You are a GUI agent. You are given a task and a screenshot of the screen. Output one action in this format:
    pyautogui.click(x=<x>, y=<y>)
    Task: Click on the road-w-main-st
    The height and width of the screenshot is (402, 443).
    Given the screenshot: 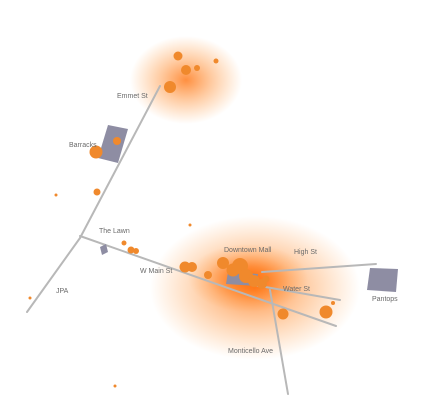 What is the action you would take?
    pyautogui.click(x=208, y=281)
    